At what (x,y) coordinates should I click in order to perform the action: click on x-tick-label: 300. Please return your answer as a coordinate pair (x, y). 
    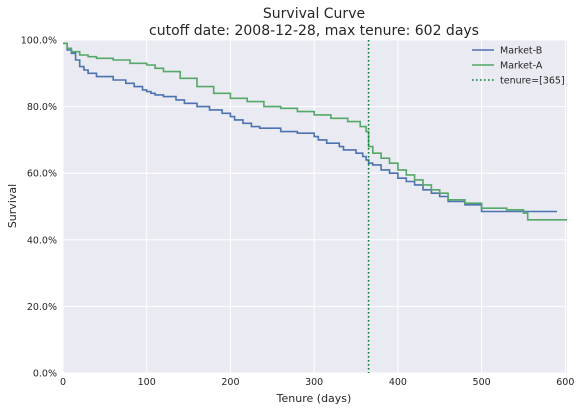
    Looking at the image, I should click on (314, 382).